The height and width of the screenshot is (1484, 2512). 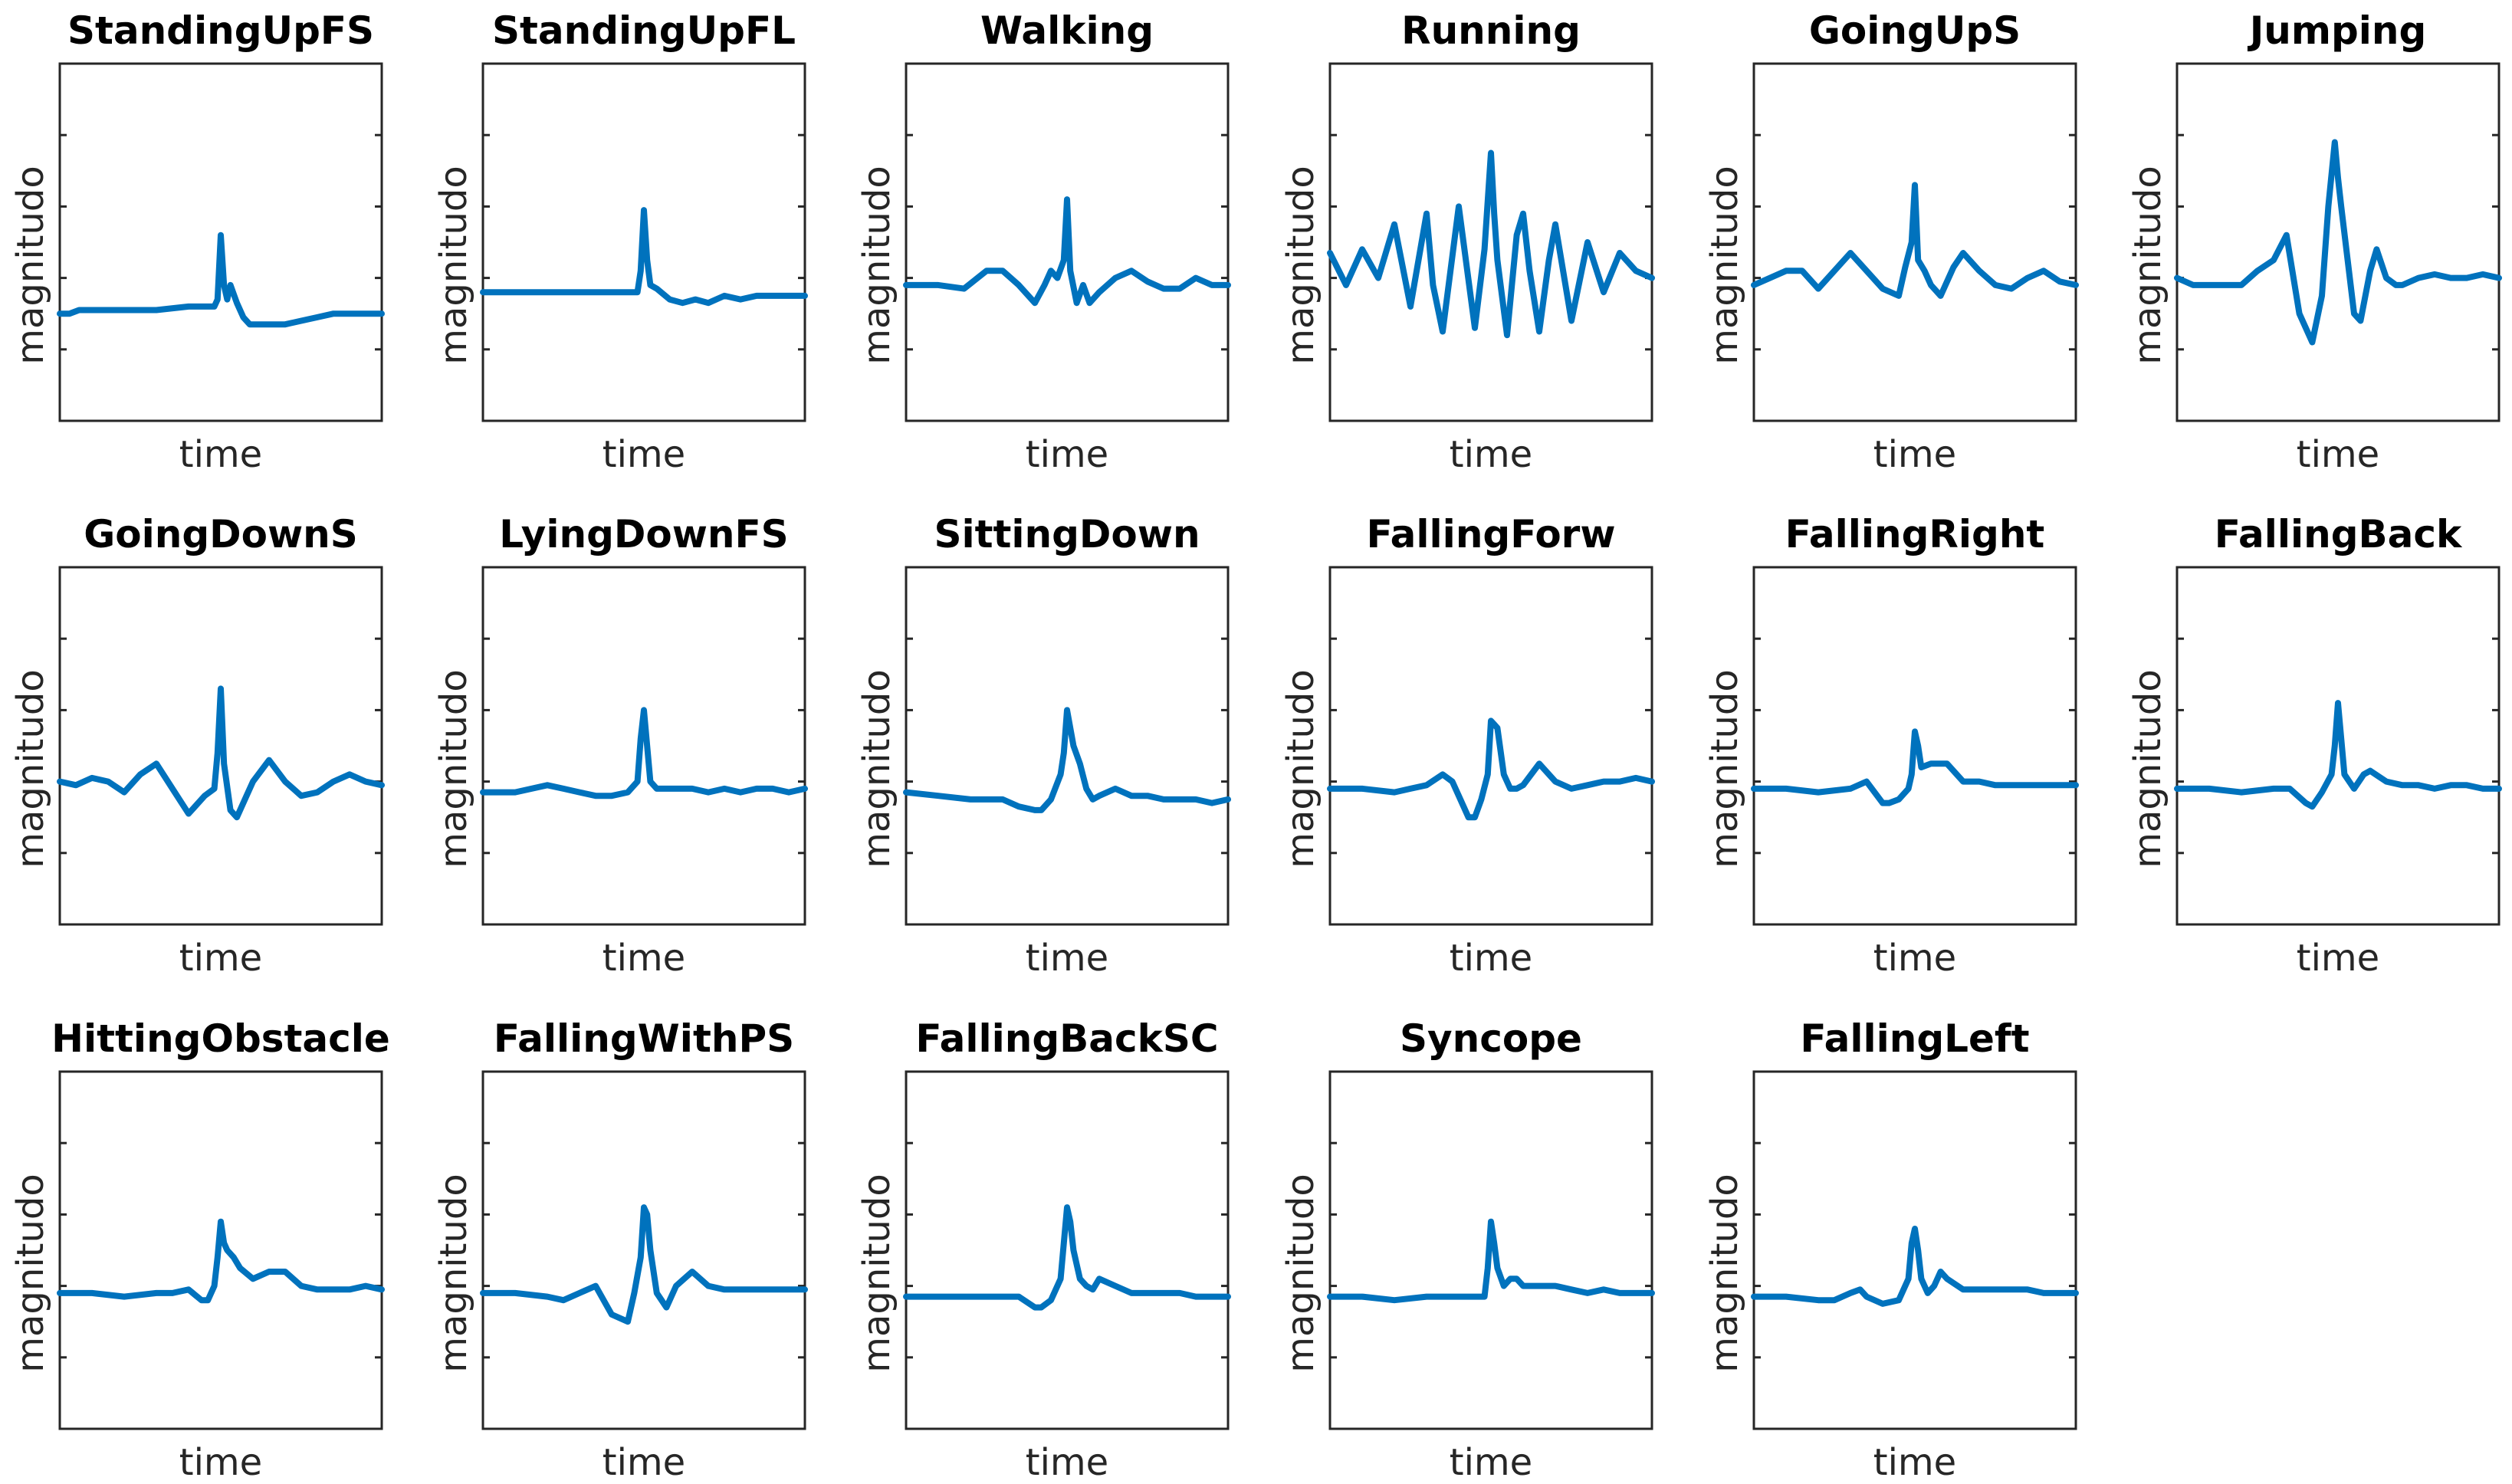 I want to click on subplot: SittingDown time magnitudo, so click(x=1043, y=746).